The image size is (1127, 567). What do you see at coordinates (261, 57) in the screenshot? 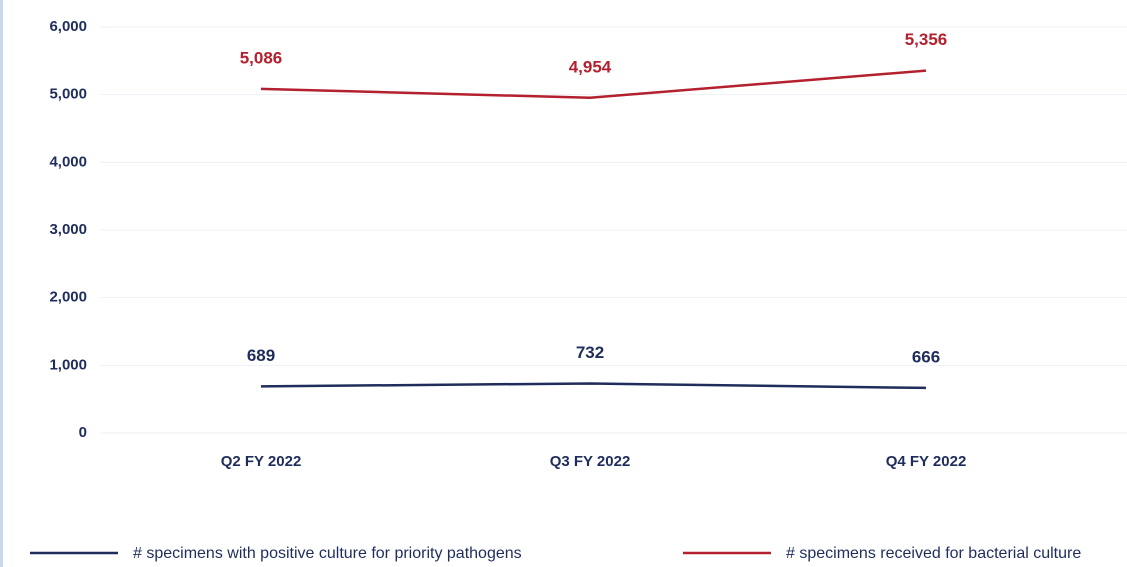
I see `data-label: 5,086` at bounding box center [261, 57].